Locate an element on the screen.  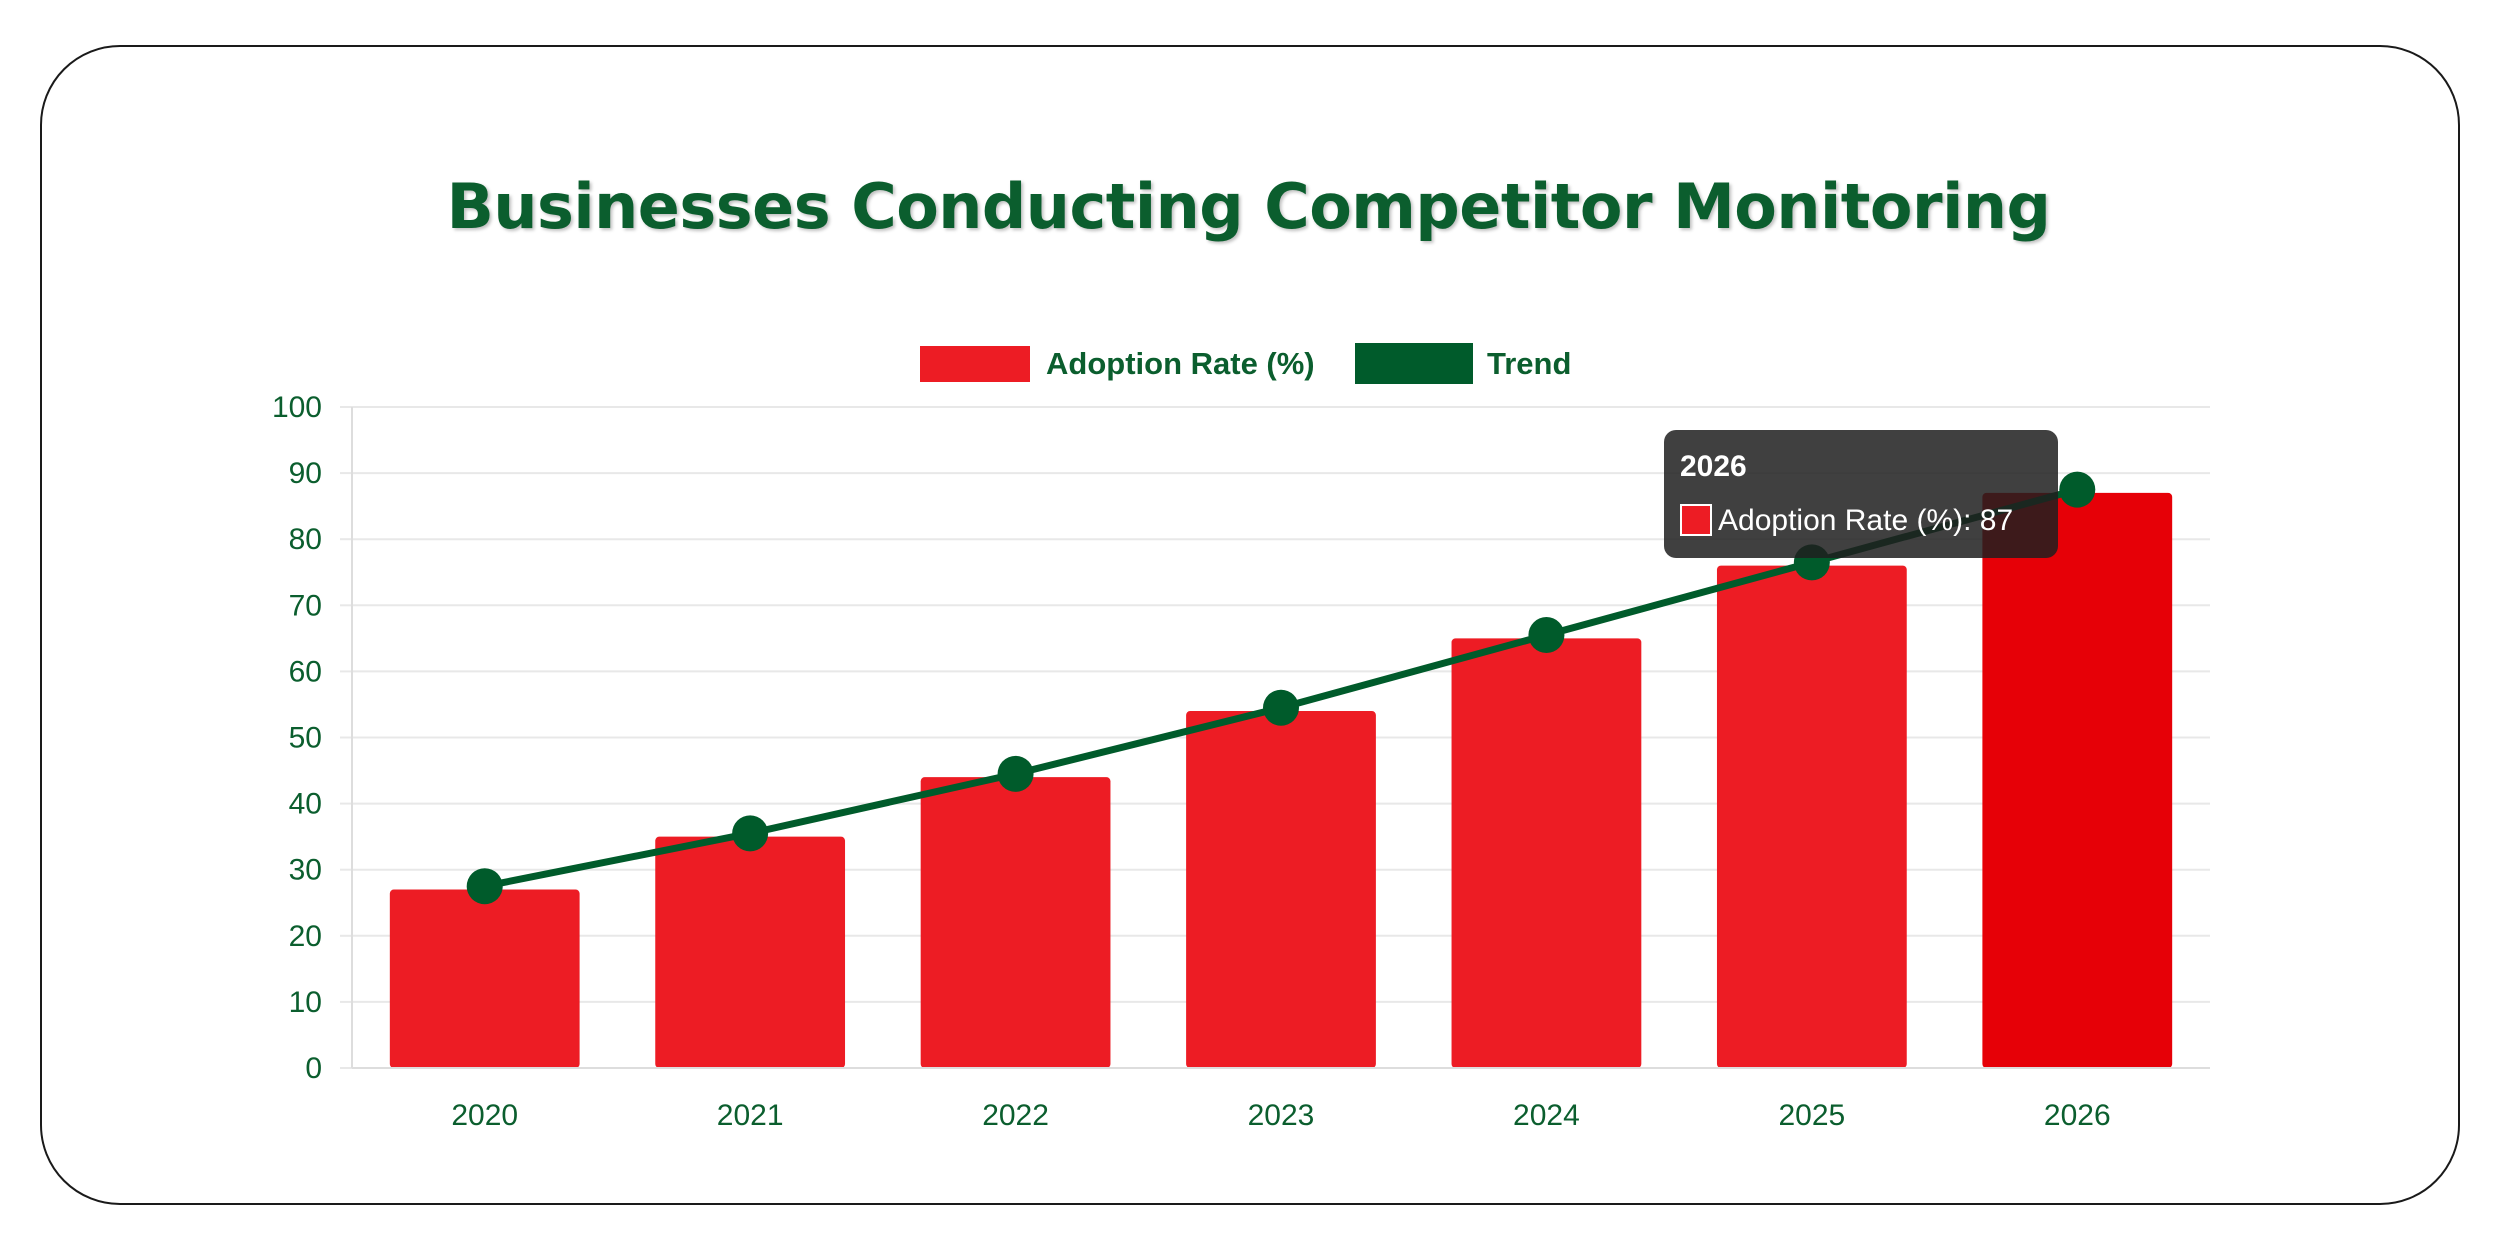
trend-point-2020 is located at coordinates (484, 886).